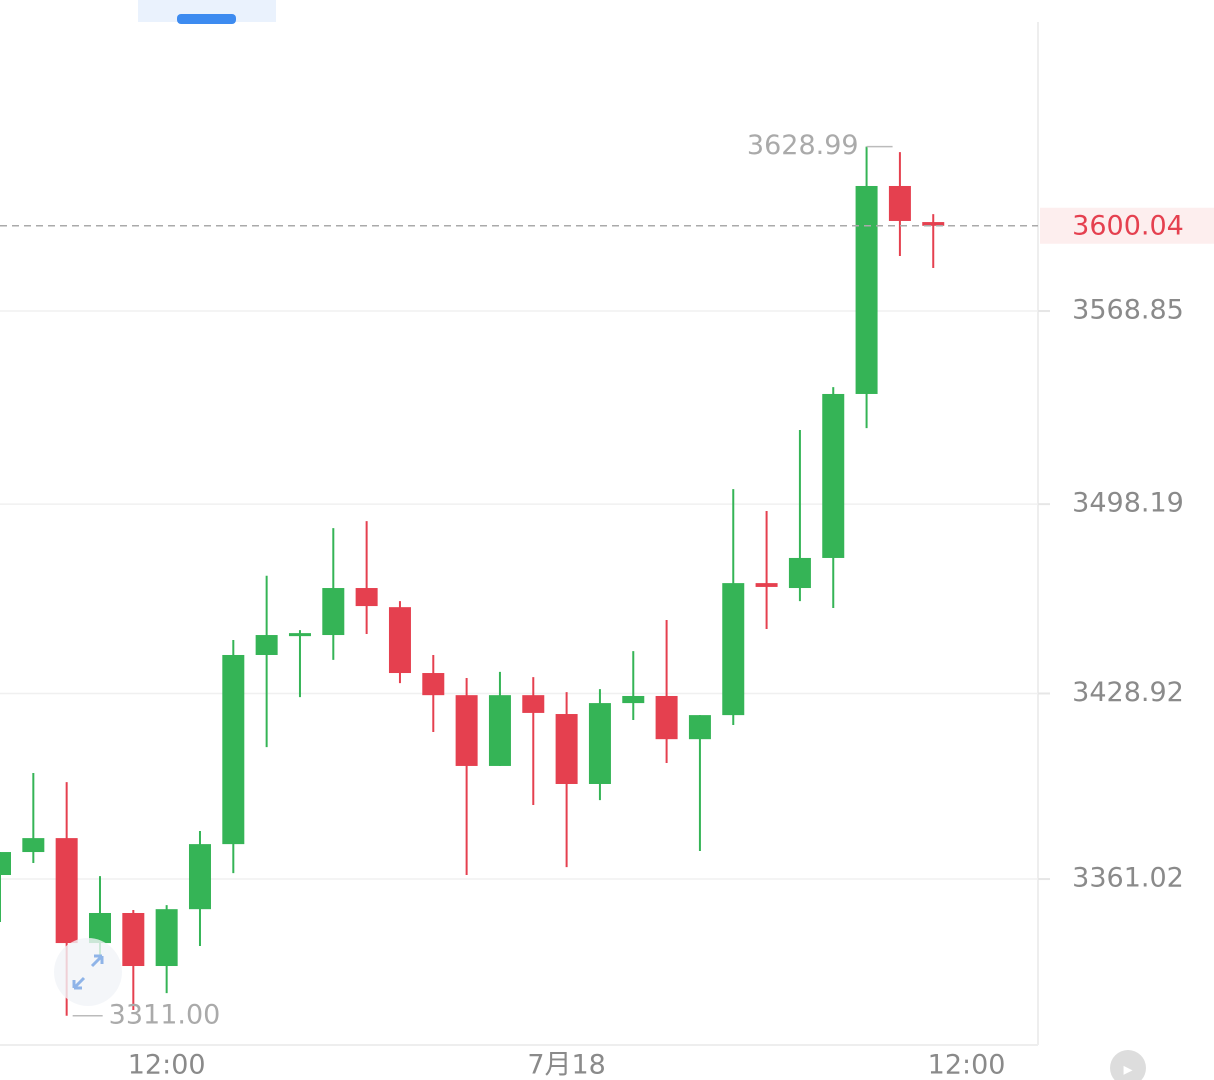 This screenshot has height=1080, width=1214. Describe the element at coordinates (803, 145) in the screenshot. I see `high-marker-label: 3628.99` at that location.